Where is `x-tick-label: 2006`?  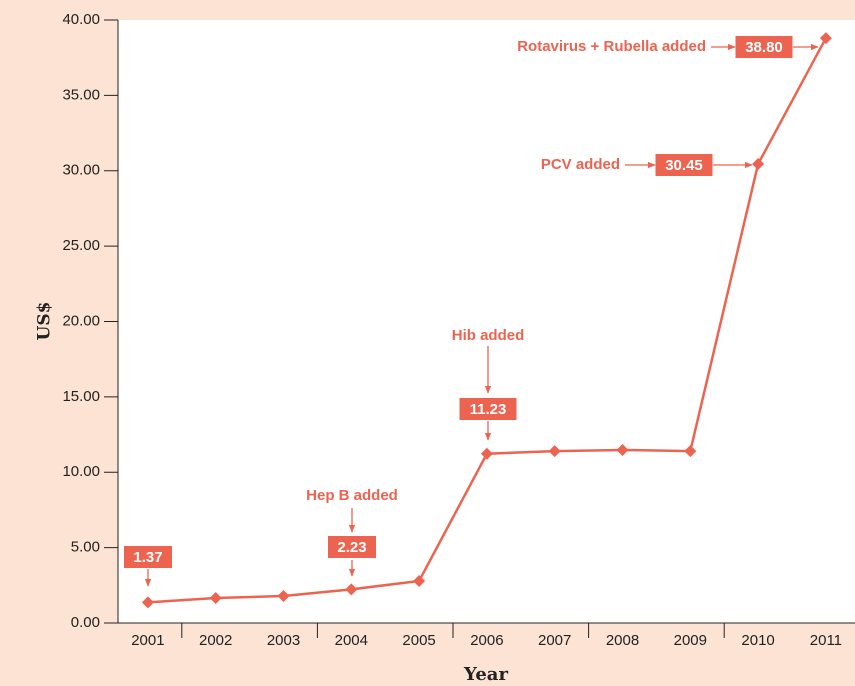 x-tick-label: 2006 is located at coordinates (486, 640).